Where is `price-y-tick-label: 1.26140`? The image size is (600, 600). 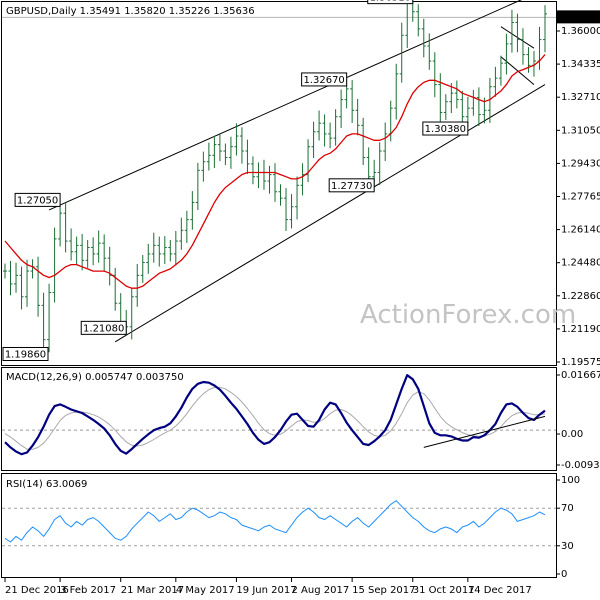
price-y-tick-label: 1.26140 is located at coordinates (580, 230).